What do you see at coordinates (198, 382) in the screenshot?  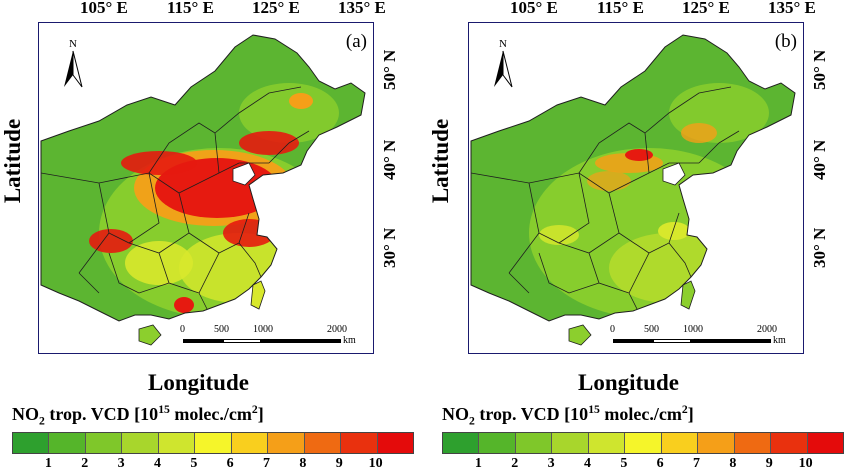 I see `longitude-title-a: Longitude` at bounding box center [198, 382].